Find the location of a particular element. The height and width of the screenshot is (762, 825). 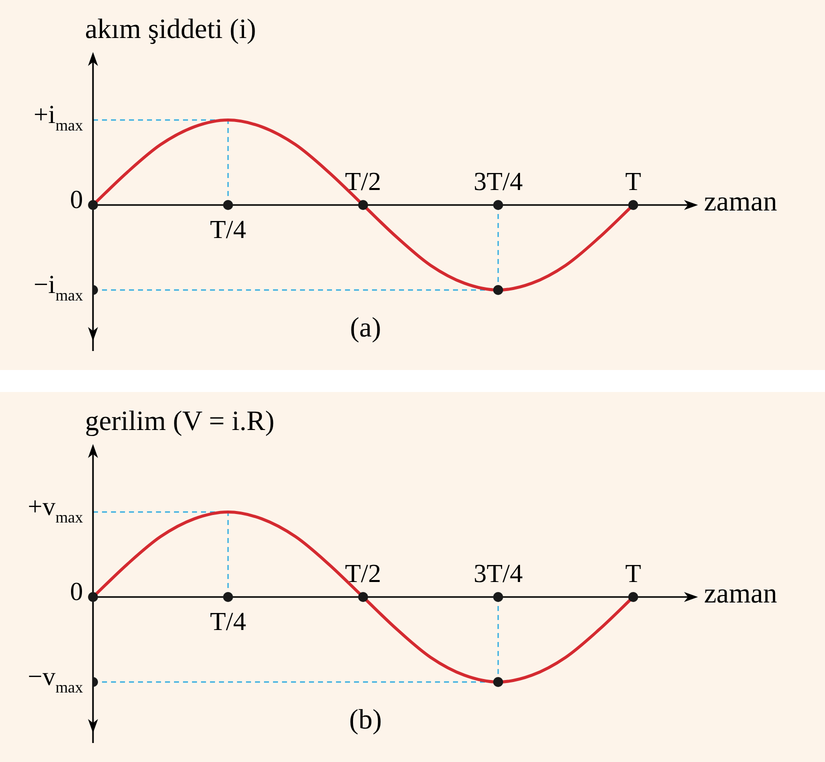

y-axis-title: akım şiddeti (i) is located at coordinates (170, 29).